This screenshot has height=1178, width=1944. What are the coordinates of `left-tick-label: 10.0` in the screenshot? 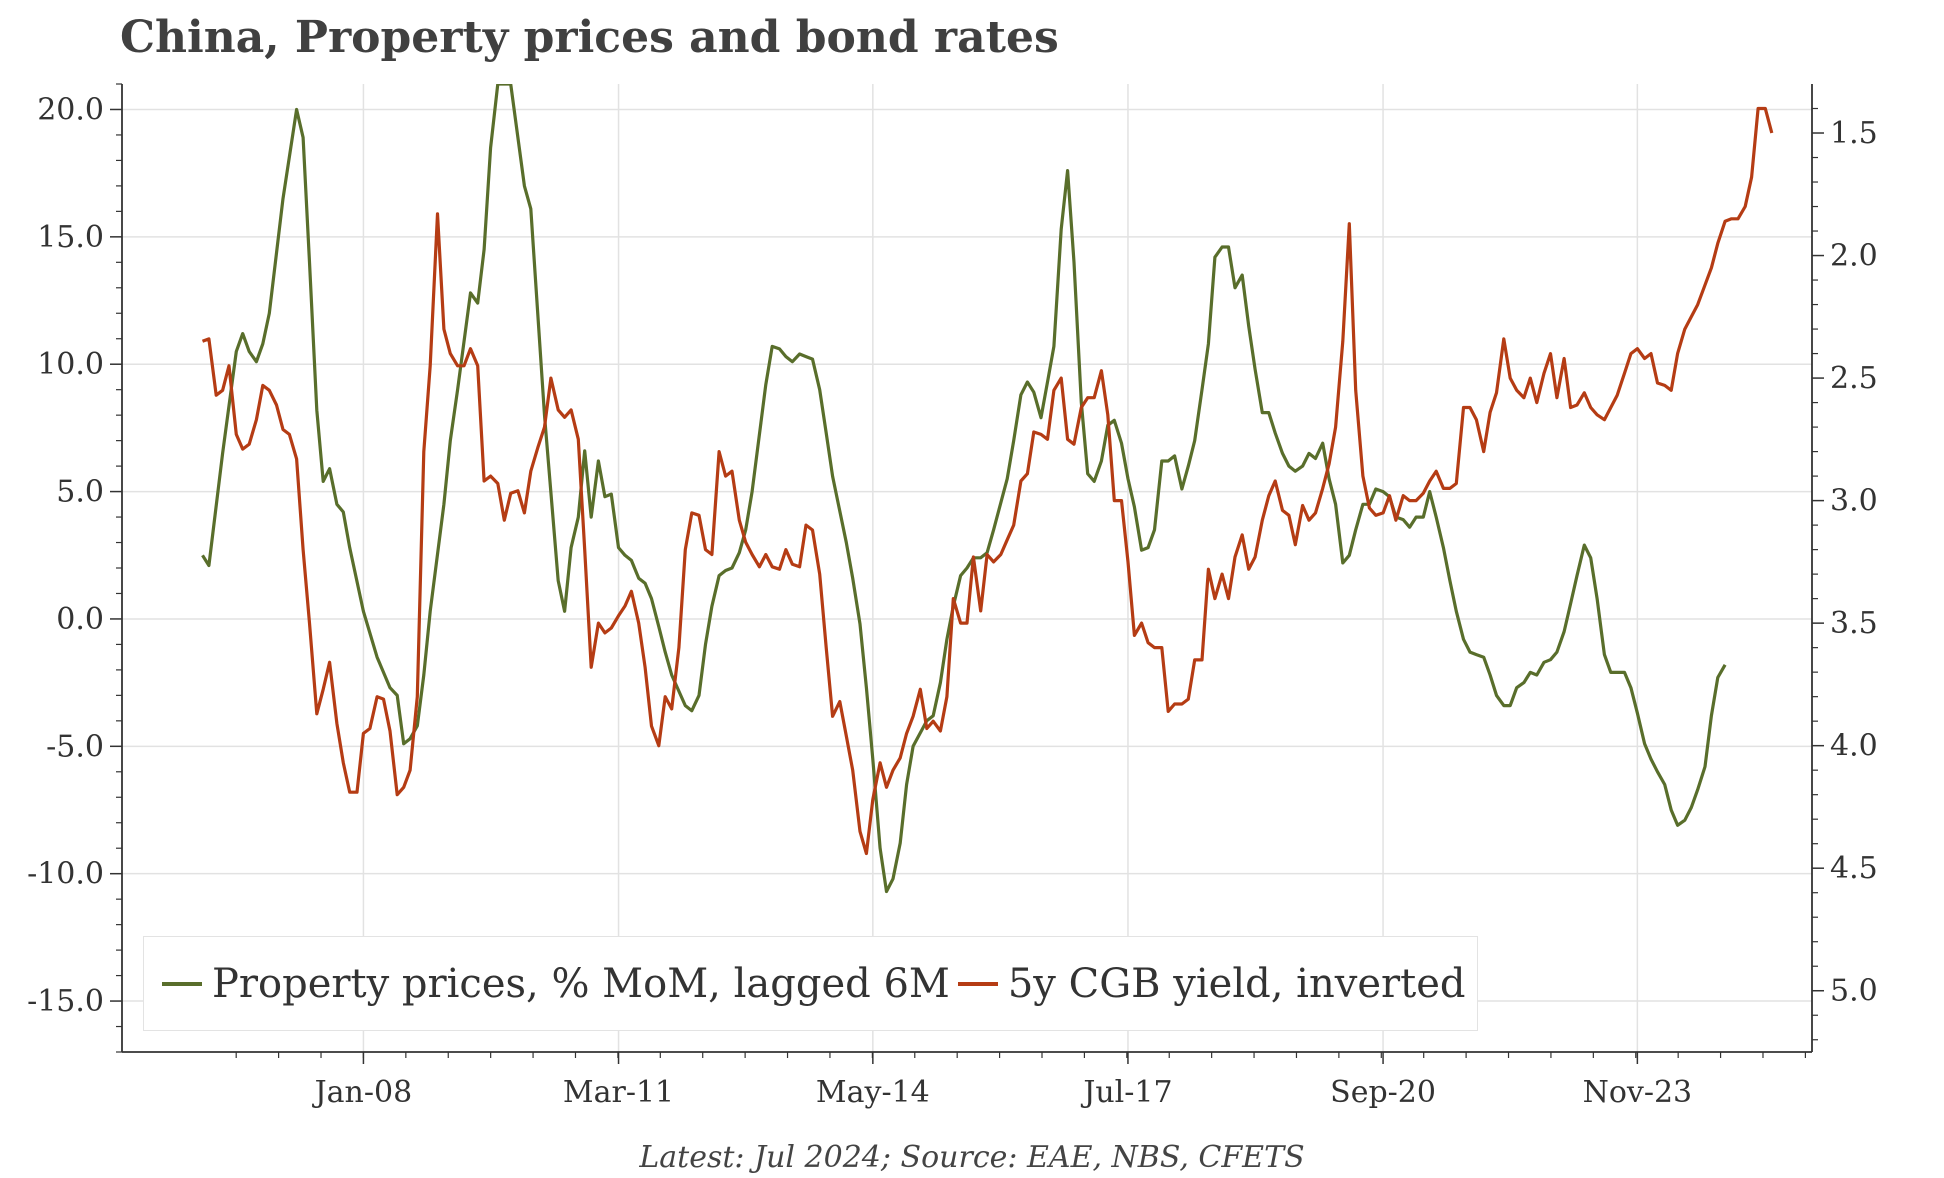 It's located at (70, 364).